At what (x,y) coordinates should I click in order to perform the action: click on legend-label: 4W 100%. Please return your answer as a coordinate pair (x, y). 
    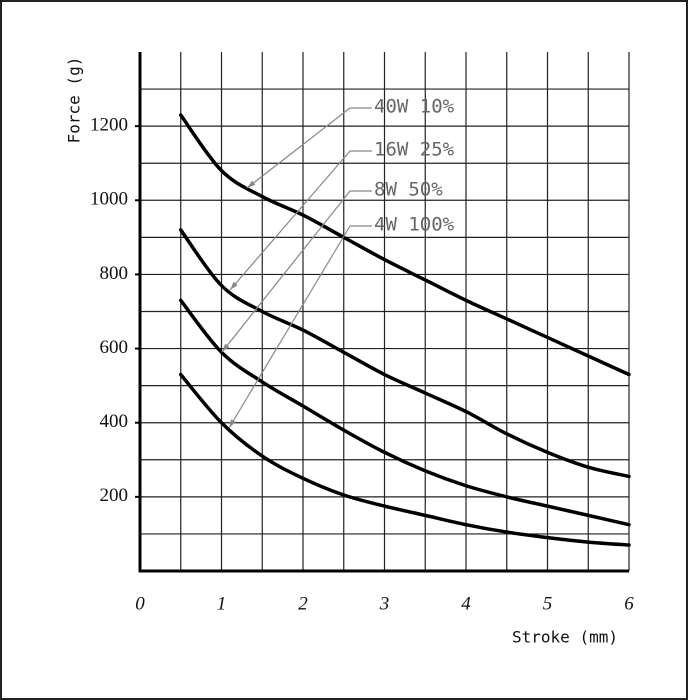
    Looking at the image, I should click on (414, 225).